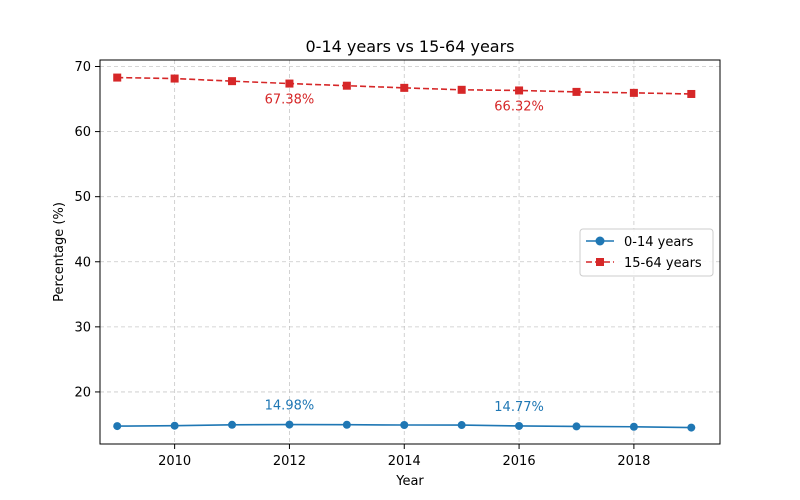 The image size is (800, 500). I want to click on x-tick-label: 2012, so click(289, 461).